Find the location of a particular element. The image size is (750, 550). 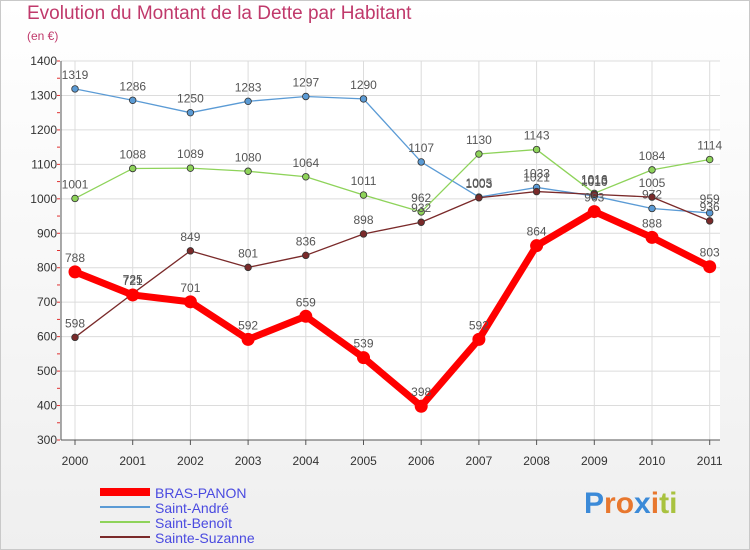

data-label: 959 is located at coordinates (710, 199).